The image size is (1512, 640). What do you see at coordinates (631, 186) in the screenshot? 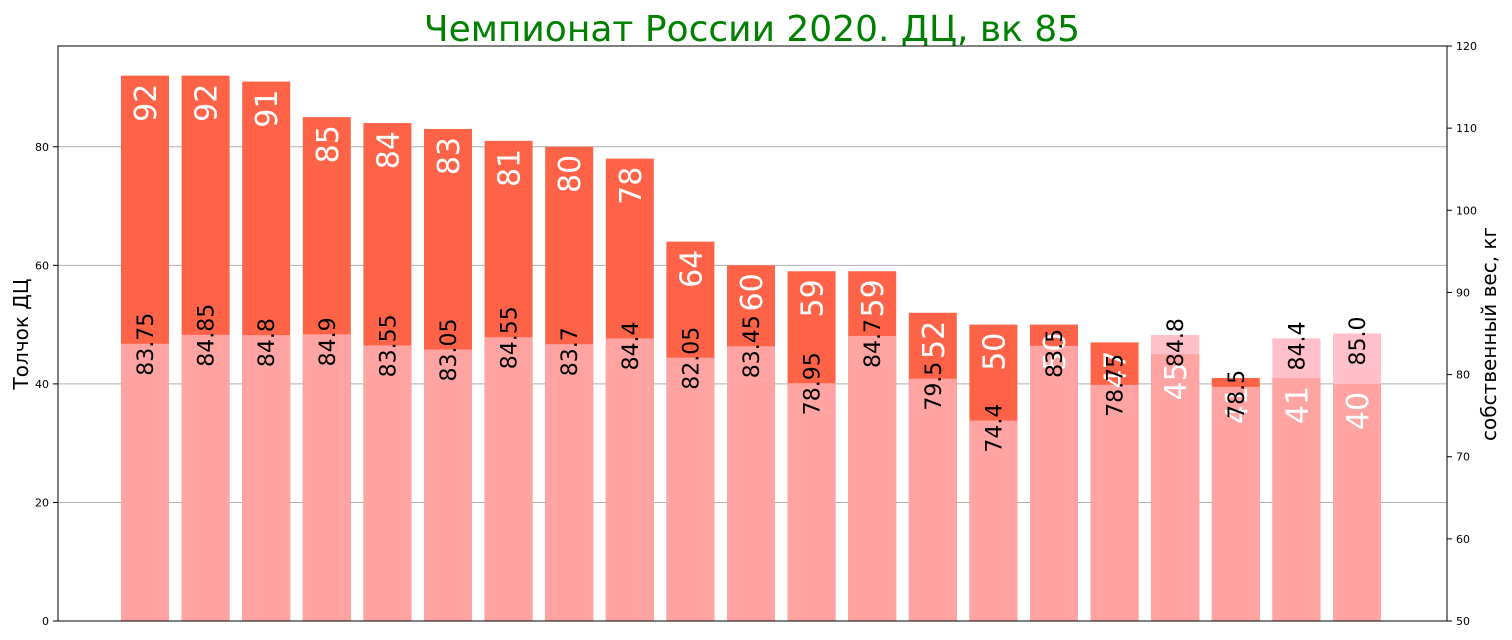
I see `lift-value-label: 78` at bounding box center [631, 186].